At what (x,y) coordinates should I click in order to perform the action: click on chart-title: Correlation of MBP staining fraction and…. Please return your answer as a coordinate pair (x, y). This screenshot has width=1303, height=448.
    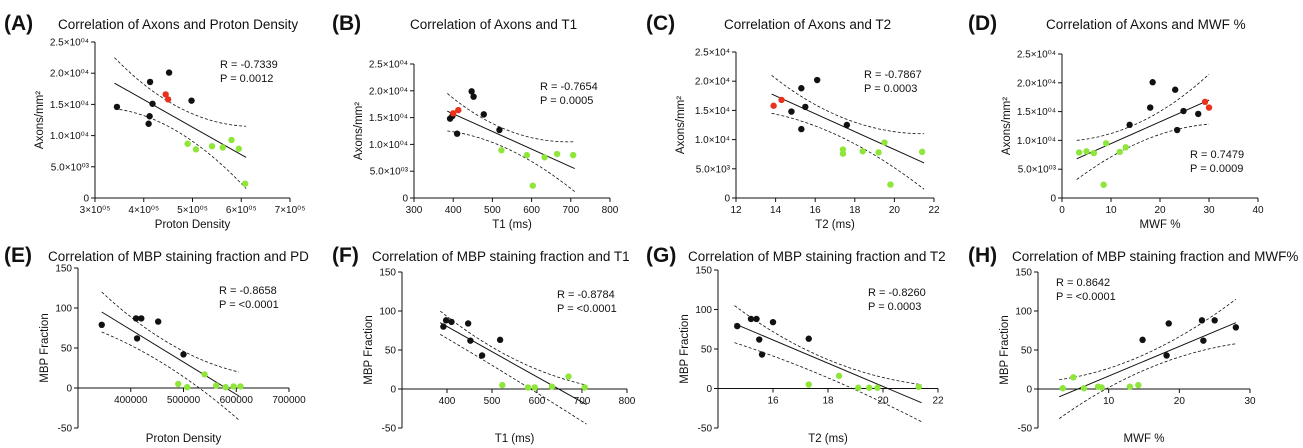
    Looking at the image, I should click on (178, 256).